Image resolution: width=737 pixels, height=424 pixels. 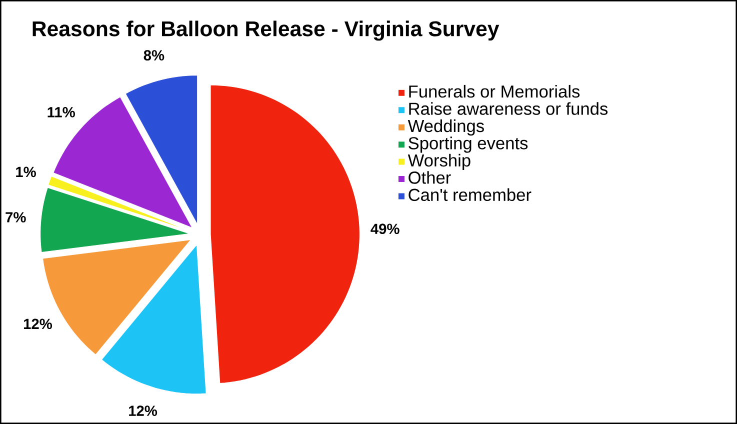 What do you see at coordinates (429, 177) in the screenshot?
I see `legend-label: Other` at bounding box center [429, 177].